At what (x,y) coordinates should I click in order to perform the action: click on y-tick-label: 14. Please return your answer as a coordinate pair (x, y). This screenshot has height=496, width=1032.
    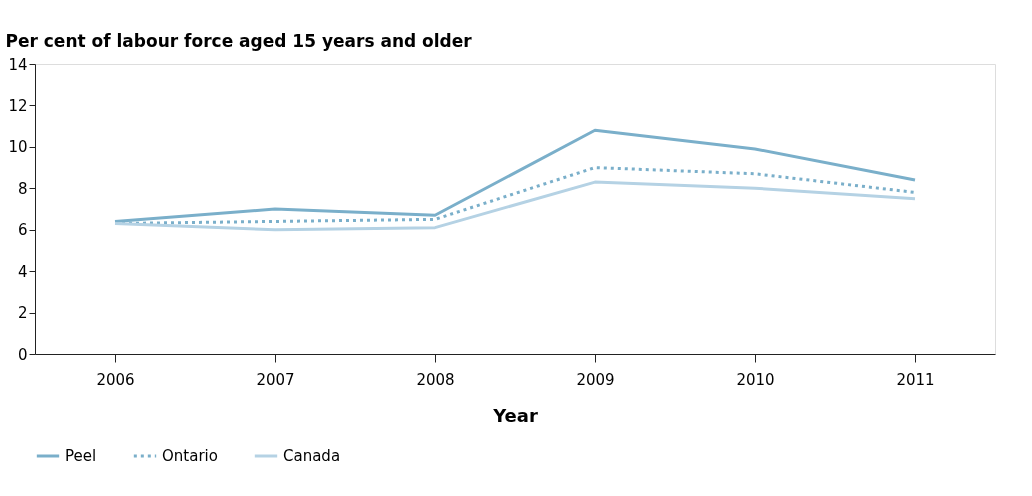
    Looking at the image, I should click on (18, 64).